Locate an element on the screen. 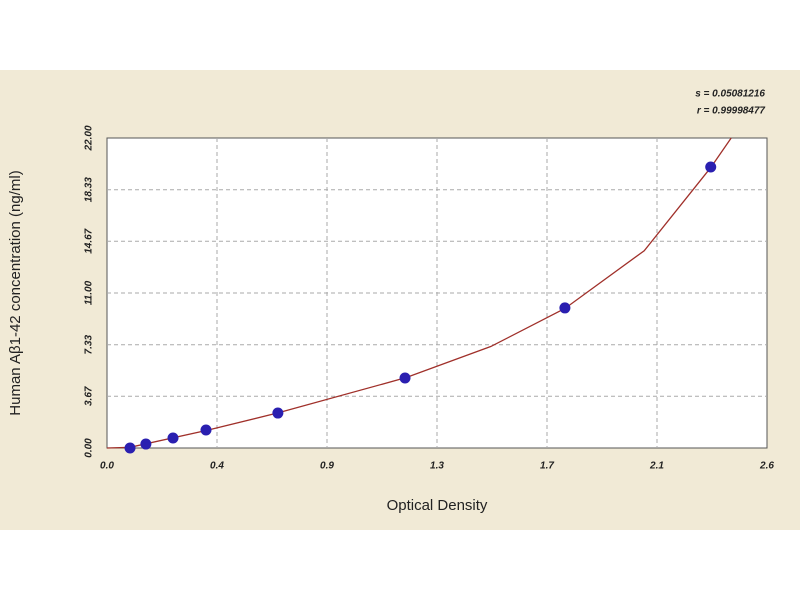  x-tick-label: 2.6 is located at coordinates (766, 466).